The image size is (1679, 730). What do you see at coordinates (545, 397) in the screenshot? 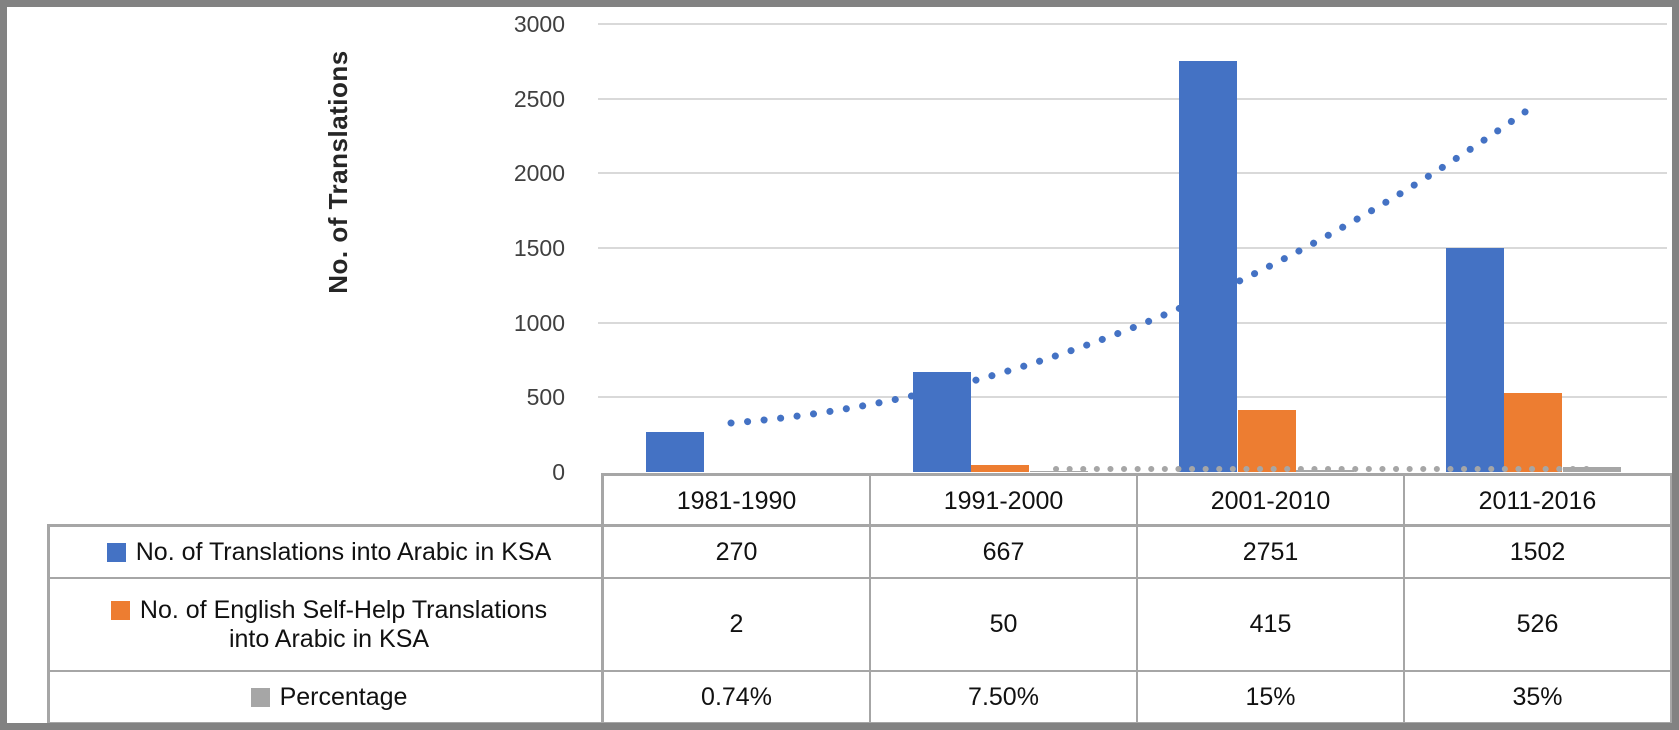
I see `y-axis-tick-label: 500` at bounding box center [545, 397].